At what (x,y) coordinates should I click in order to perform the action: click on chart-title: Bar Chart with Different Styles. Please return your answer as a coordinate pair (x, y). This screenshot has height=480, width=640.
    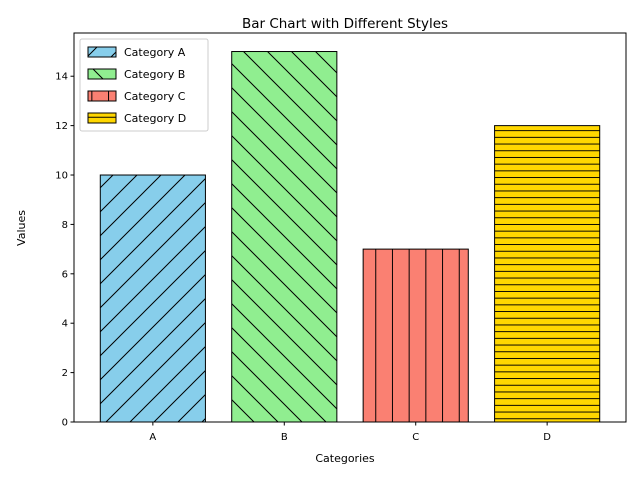
    Looking at the image, I should click on (345, 24).